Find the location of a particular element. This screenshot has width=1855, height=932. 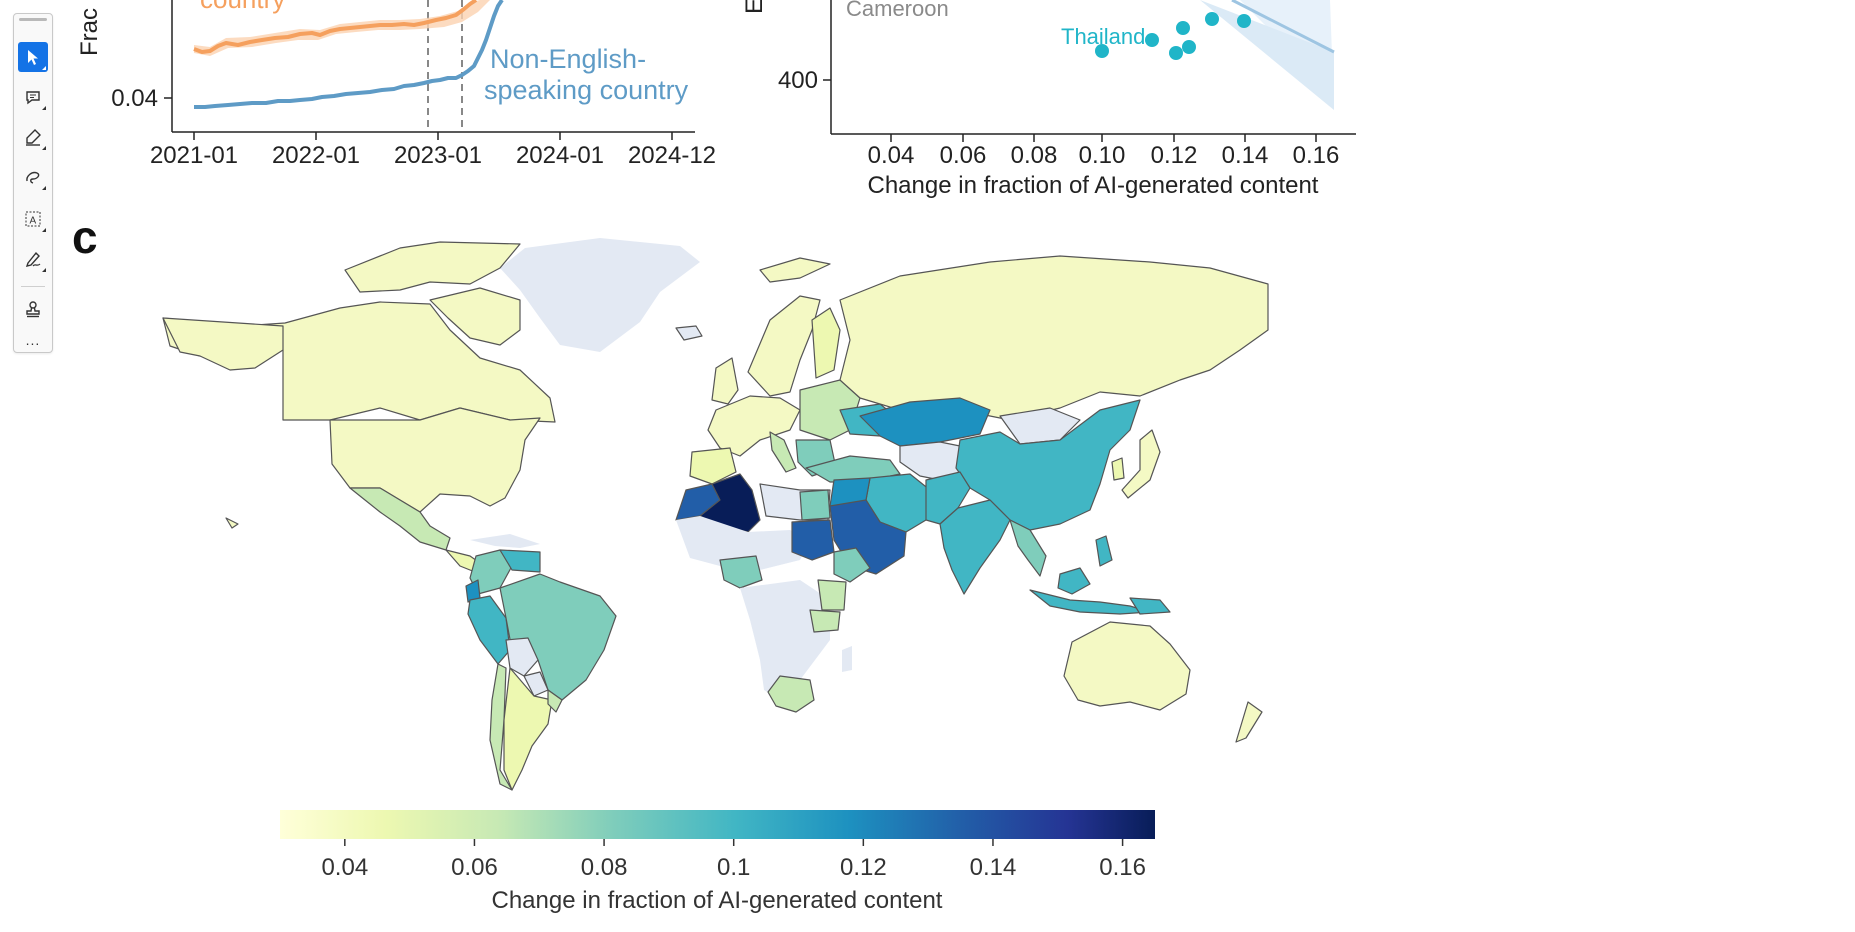

text-select-tool-button: A is located at coordinates (33, 219).